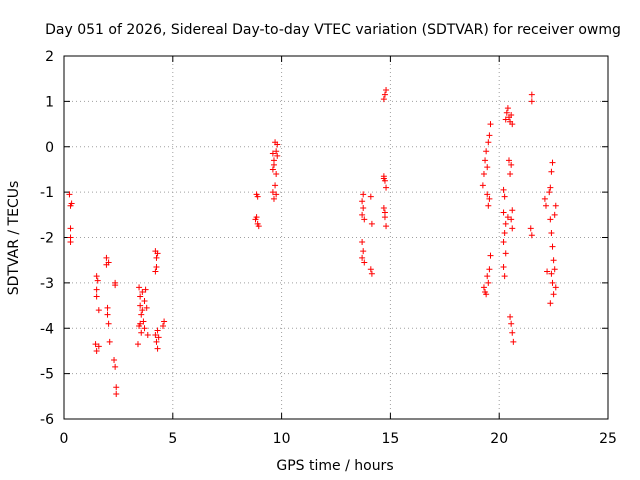 This screenshot has width=640, height=480. What do you see at coordinates (334, 466) in the screenshot?
I see `x-axis-label: GPS time / hours` at bounding box center [334, 466].